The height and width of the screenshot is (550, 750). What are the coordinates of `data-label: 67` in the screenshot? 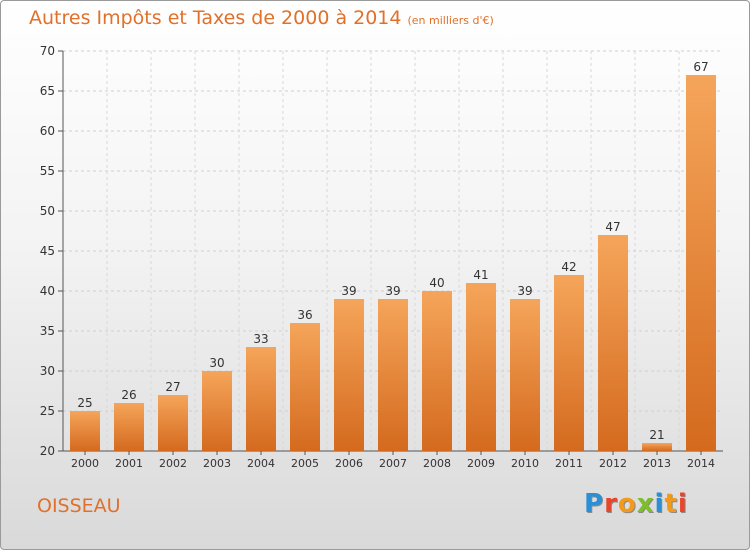 It's located at (700, 67).